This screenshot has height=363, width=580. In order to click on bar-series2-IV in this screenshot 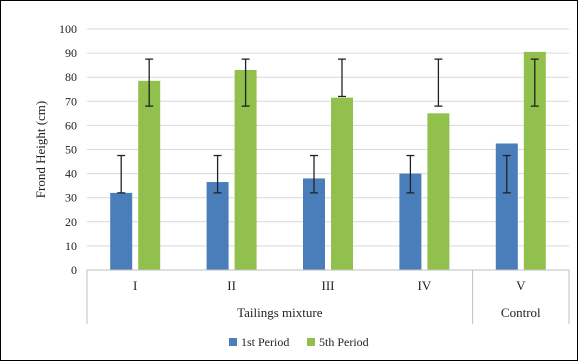, I will do `click(438, 191)`.